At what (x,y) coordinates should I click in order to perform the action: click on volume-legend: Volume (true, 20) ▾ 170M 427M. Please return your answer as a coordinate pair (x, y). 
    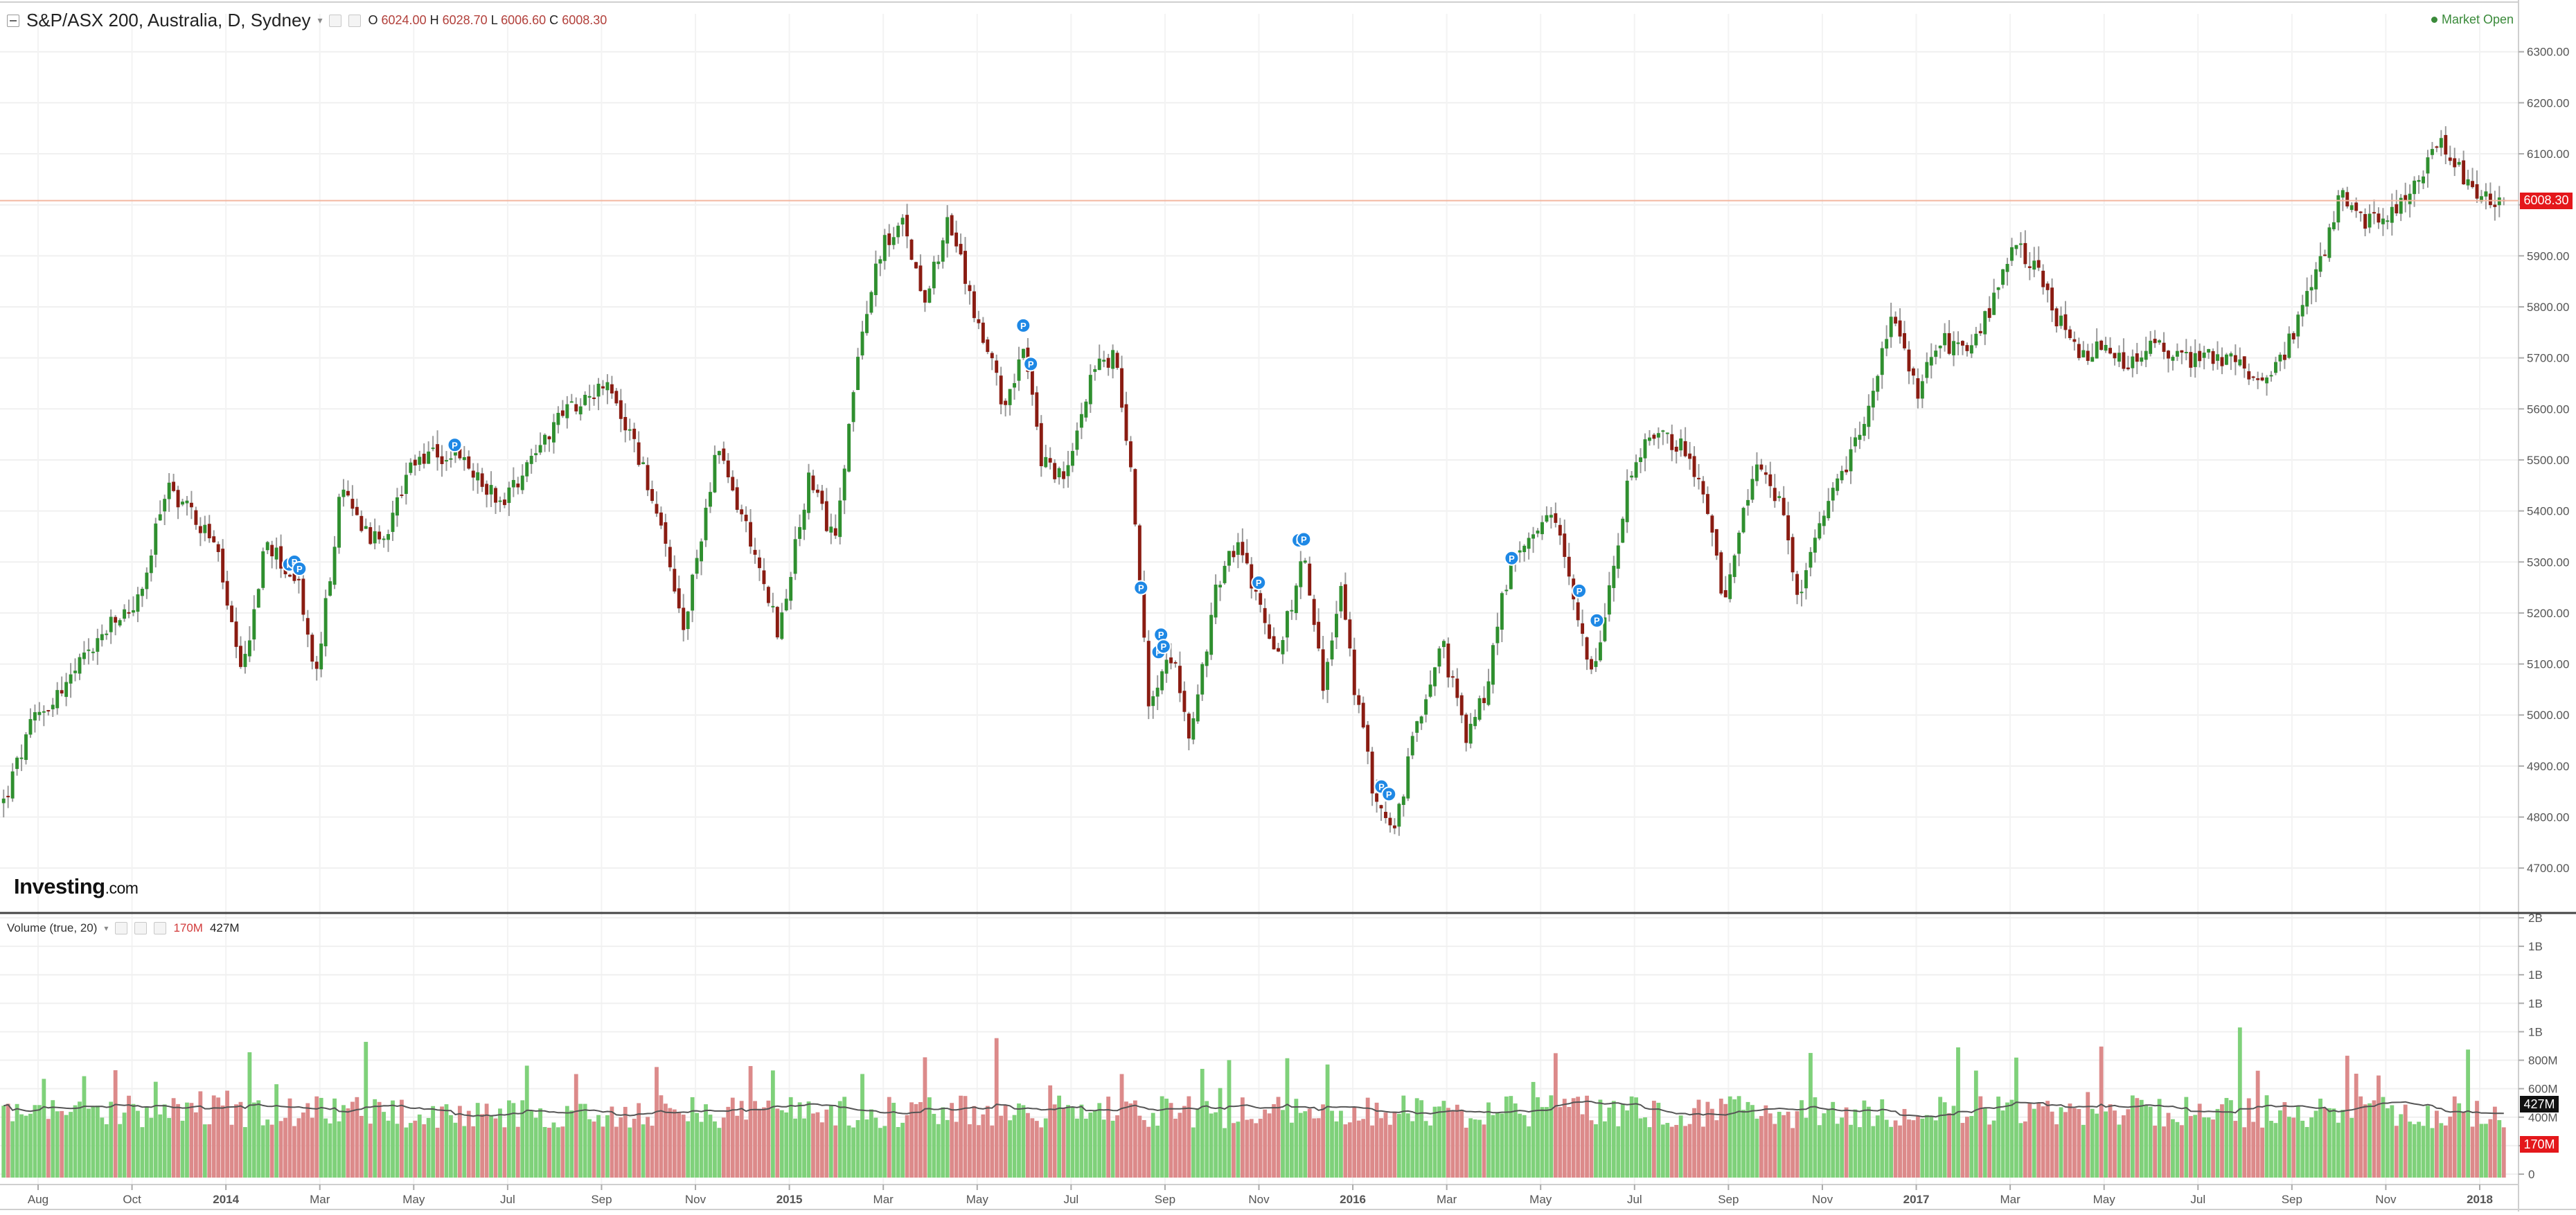
    Looking at the image, I should click on (123, 928).